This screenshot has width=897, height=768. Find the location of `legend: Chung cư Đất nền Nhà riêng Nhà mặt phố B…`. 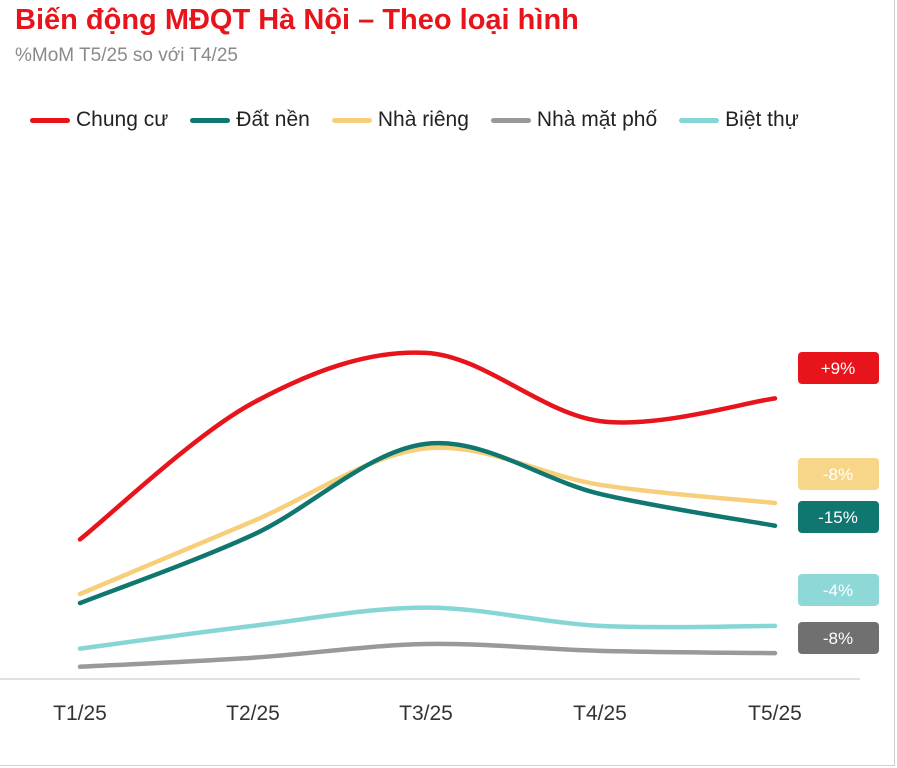

legend: Chung cư Đất nền Nhà riêng Nhà mặt phố B… is located at coordinates (425, 120).